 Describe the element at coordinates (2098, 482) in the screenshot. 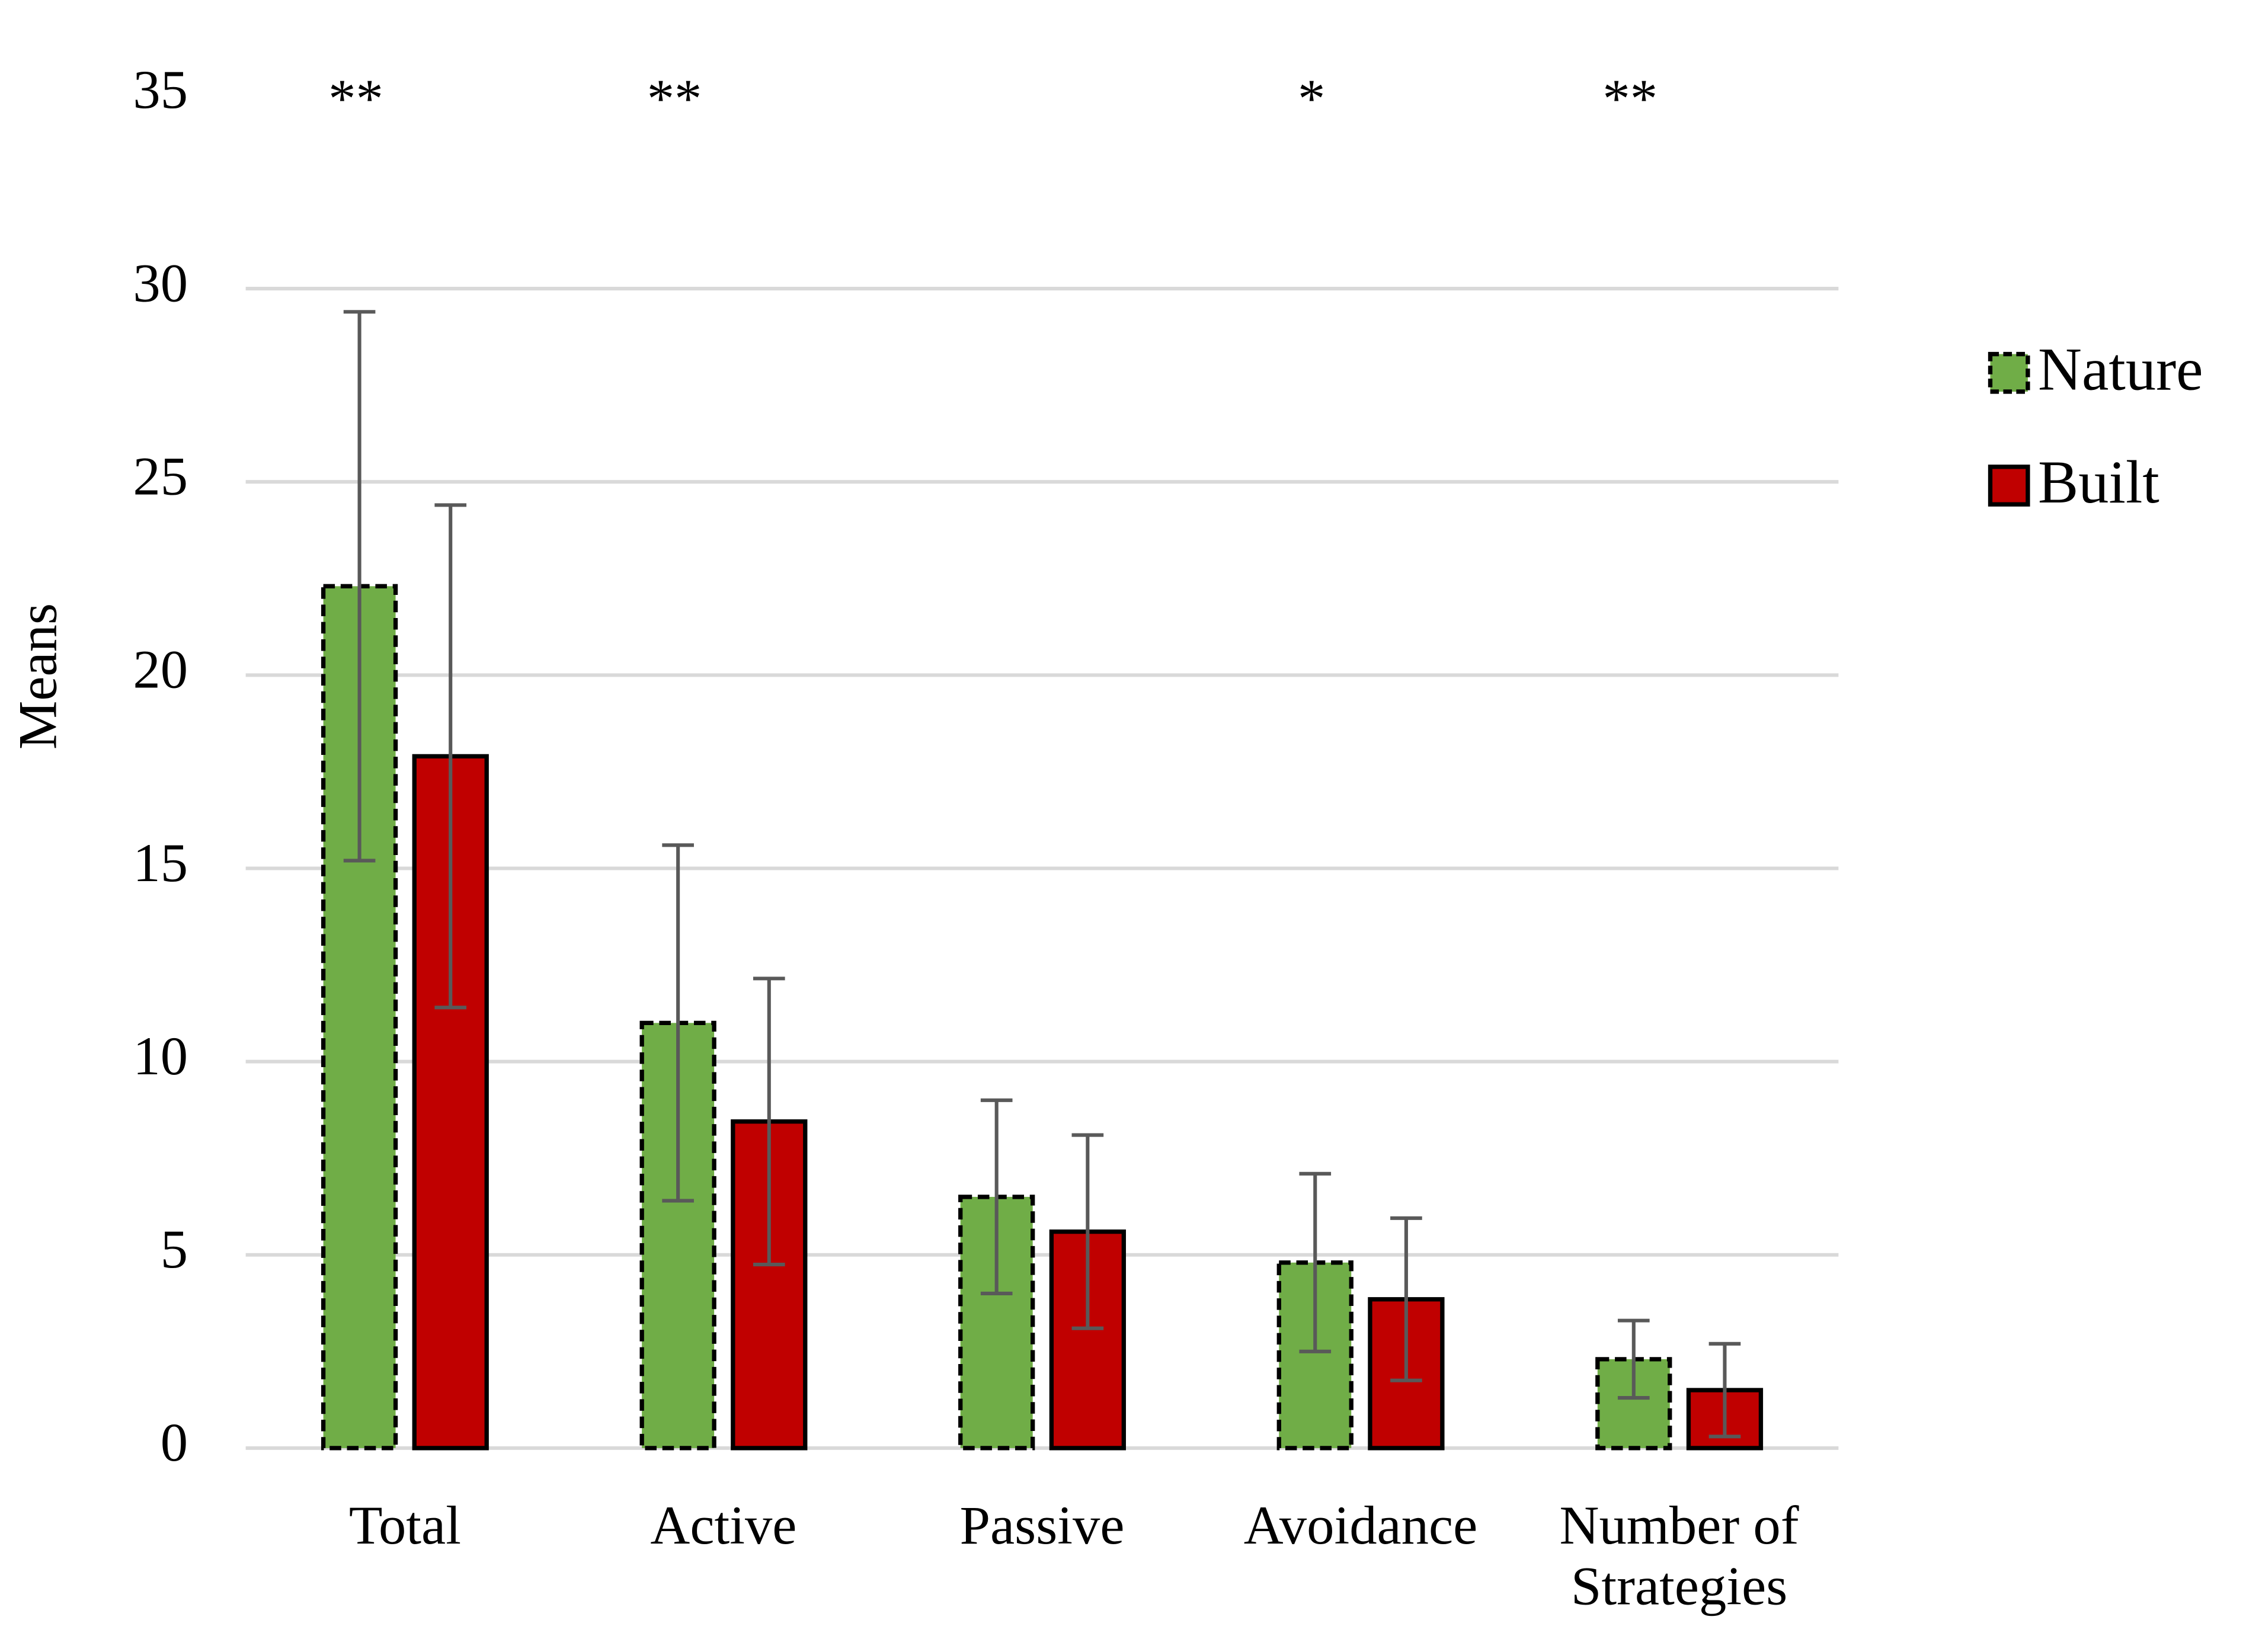

I see `legend-label: Built` at that location.